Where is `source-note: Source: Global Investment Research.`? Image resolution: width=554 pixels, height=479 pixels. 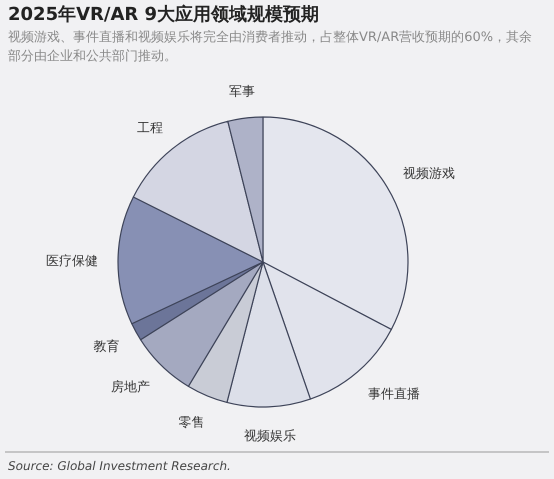
source-note: Source: Global Investment Research. is located at coordinates (119, 466).